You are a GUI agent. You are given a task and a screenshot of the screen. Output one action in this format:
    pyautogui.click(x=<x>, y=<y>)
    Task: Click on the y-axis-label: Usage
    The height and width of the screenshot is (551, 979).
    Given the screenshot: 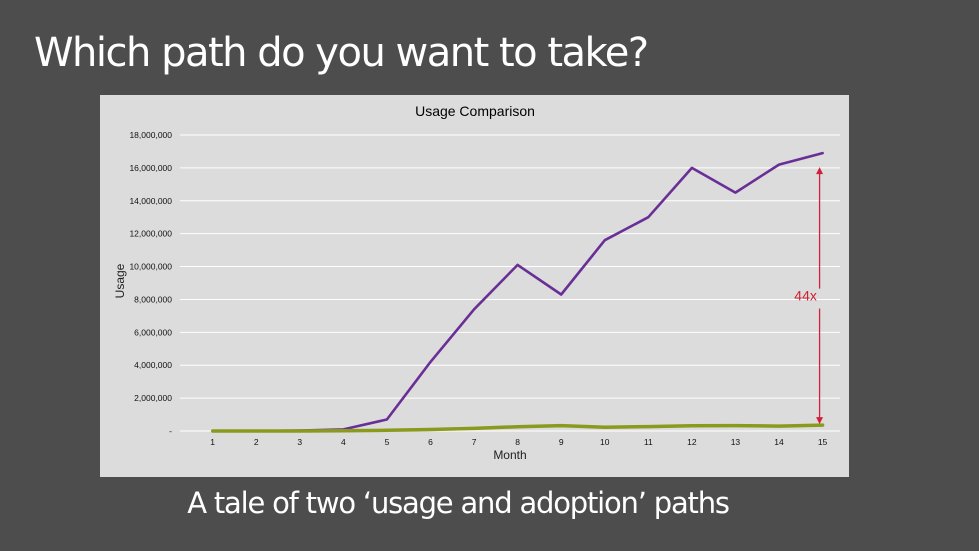 What is the action you would take?
    pyautogui.click(x=120, y=280)
    